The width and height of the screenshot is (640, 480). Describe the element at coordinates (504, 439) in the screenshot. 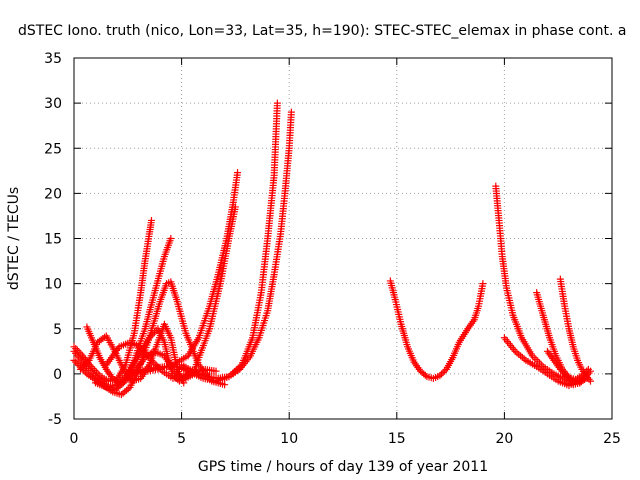

I see `x-tick-label: 20` at that location.